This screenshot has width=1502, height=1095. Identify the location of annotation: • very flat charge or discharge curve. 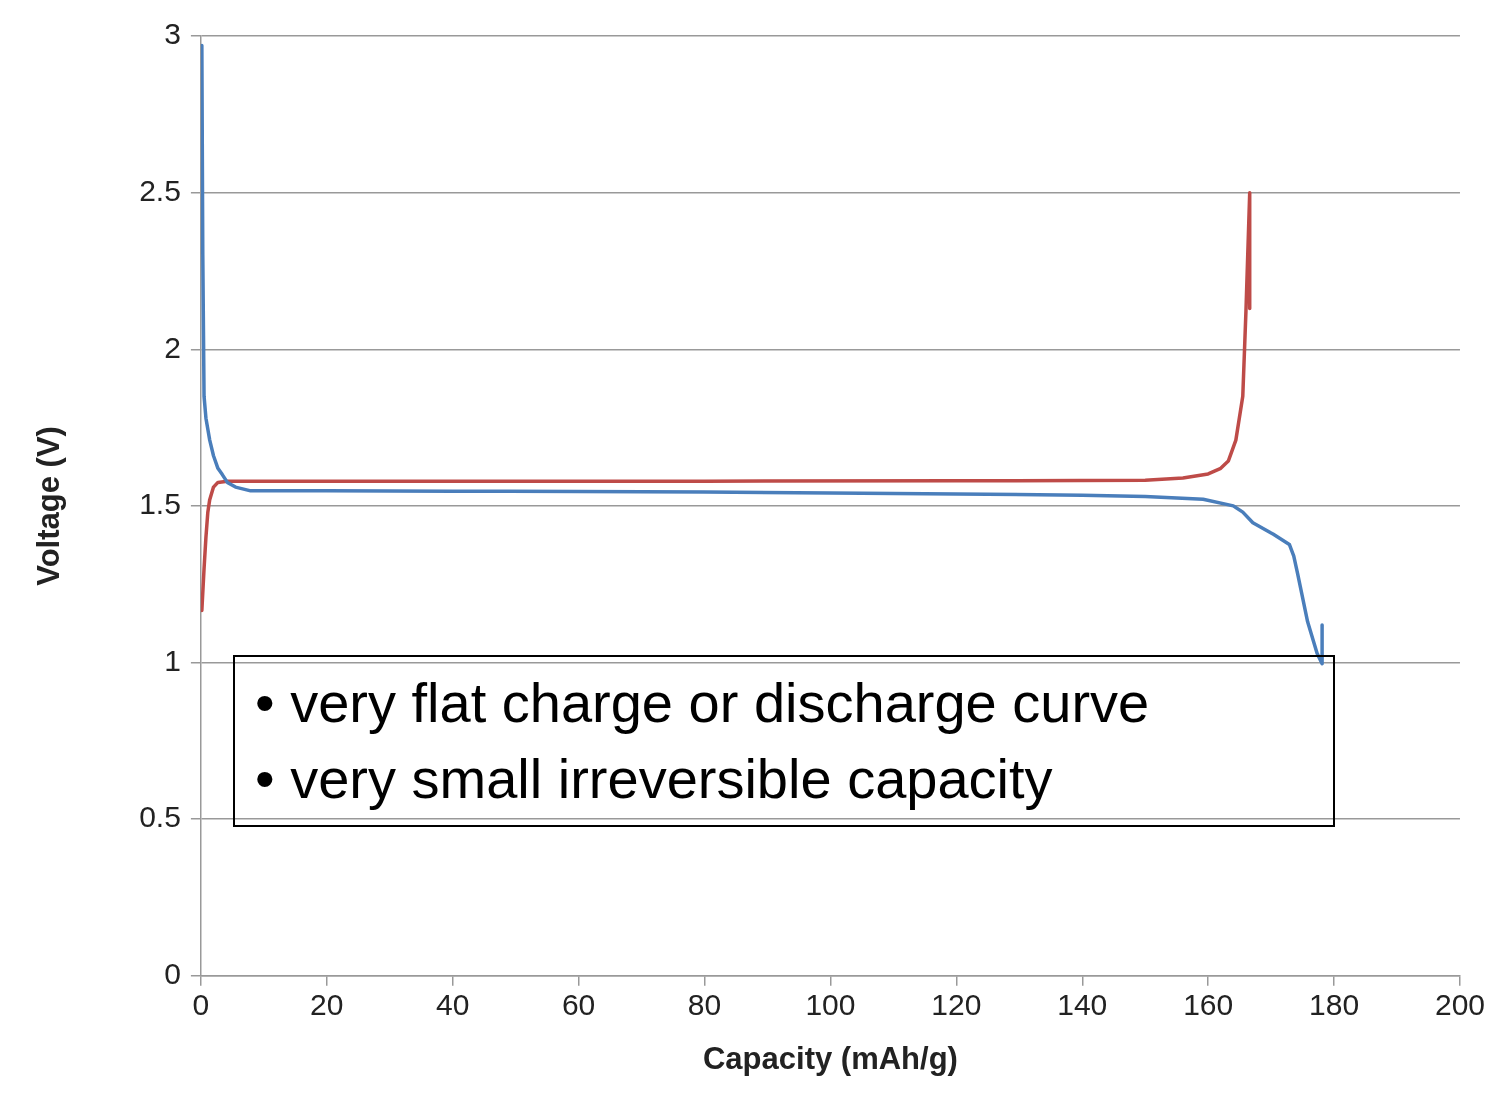
(703, 703).